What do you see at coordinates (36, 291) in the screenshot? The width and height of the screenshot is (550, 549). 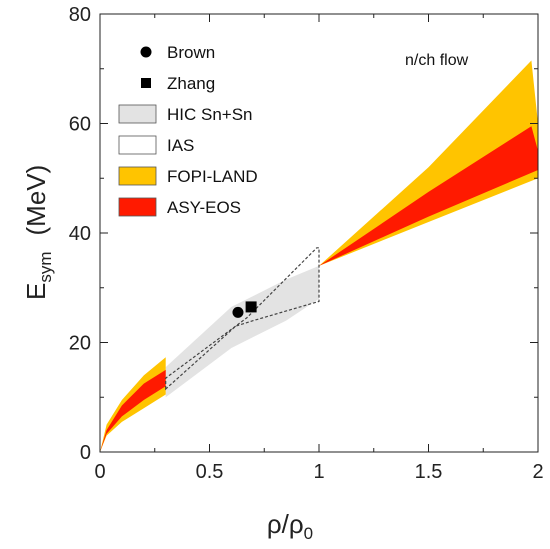 I see `y-axis-label-main: E` at bounding box center [36, 291].